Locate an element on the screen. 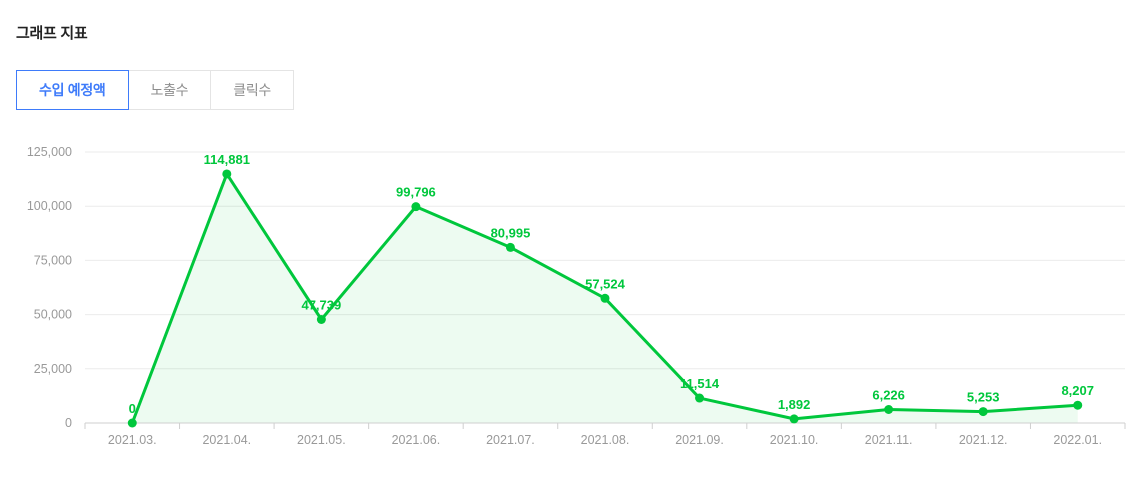 The height and width of the screenshot is (483, 1143). data-point-label: 8,207 is located at coordinates (1077, 390).